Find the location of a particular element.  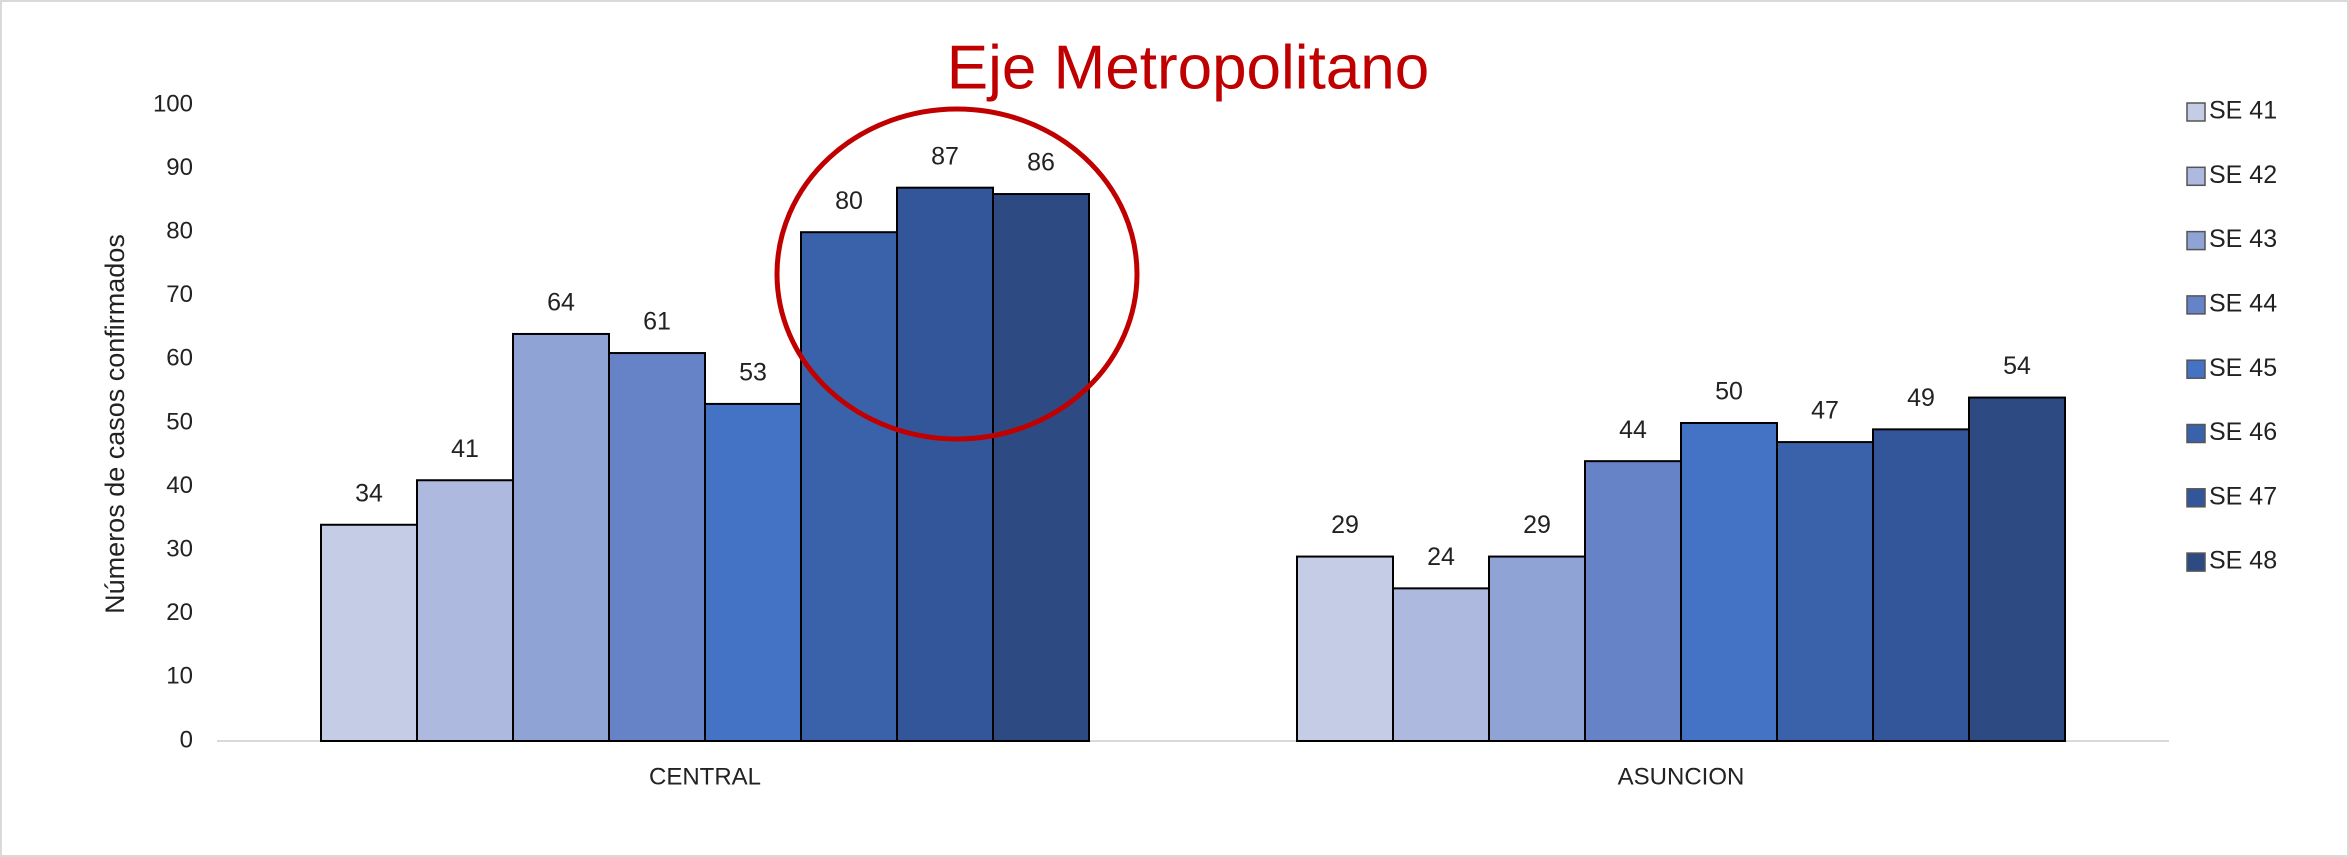

y-tick-label: 0 is located at coordinates (186, 739).